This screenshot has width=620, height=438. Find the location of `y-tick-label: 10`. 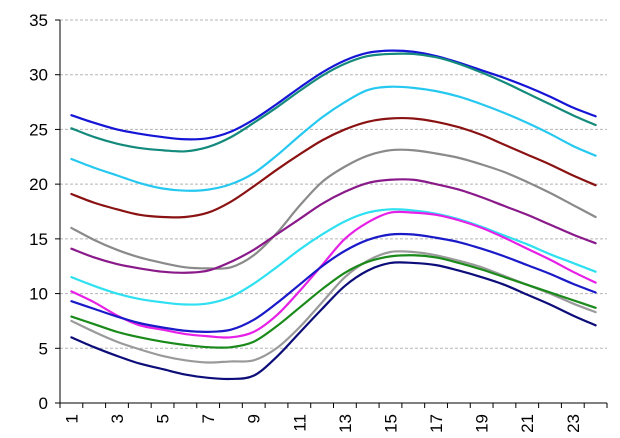

y-tick-label: 10 is located at coordinates (38, 294).